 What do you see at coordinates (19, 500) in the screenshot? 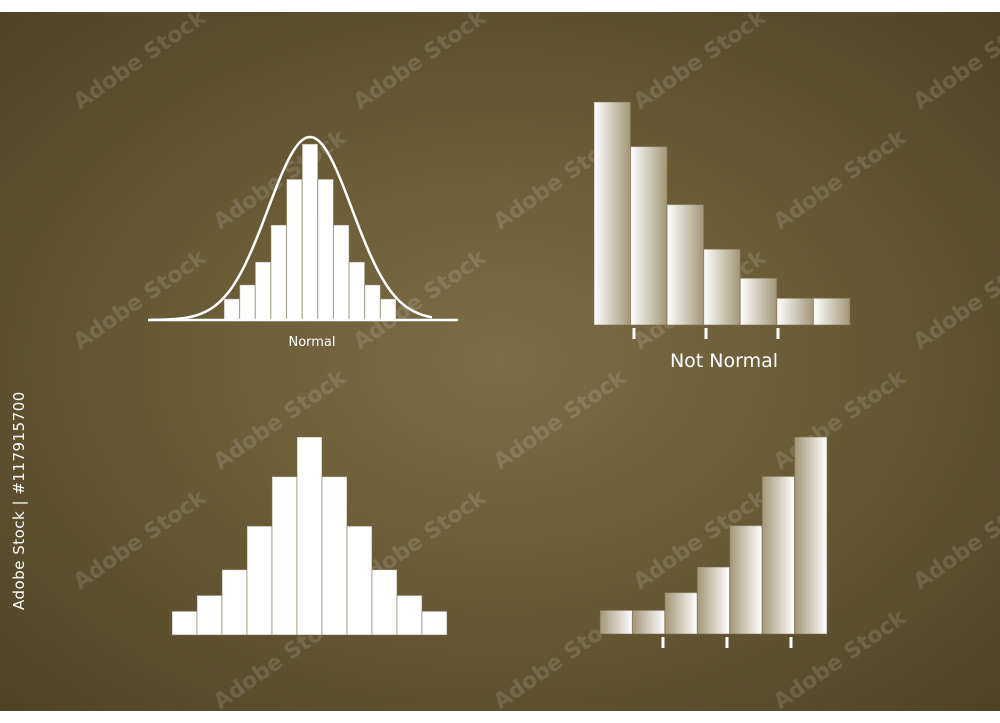
I see `stock-id-text: Adobe Stock | #117915700` at bounding box center [19, 500].